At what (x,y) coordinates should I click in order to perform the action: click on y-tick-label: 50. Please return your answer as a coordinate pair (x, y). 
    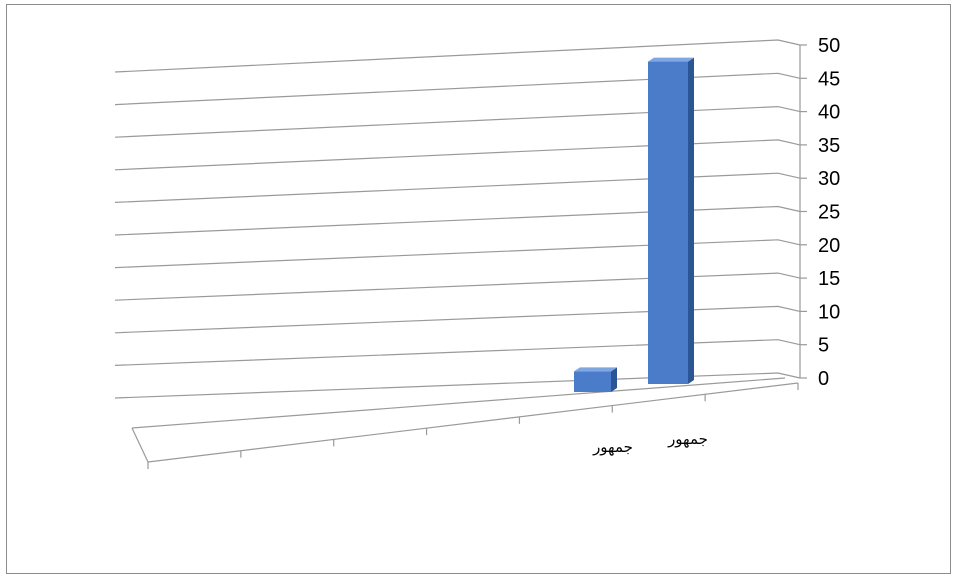
    Looking at the image, I should click on (829, 46).